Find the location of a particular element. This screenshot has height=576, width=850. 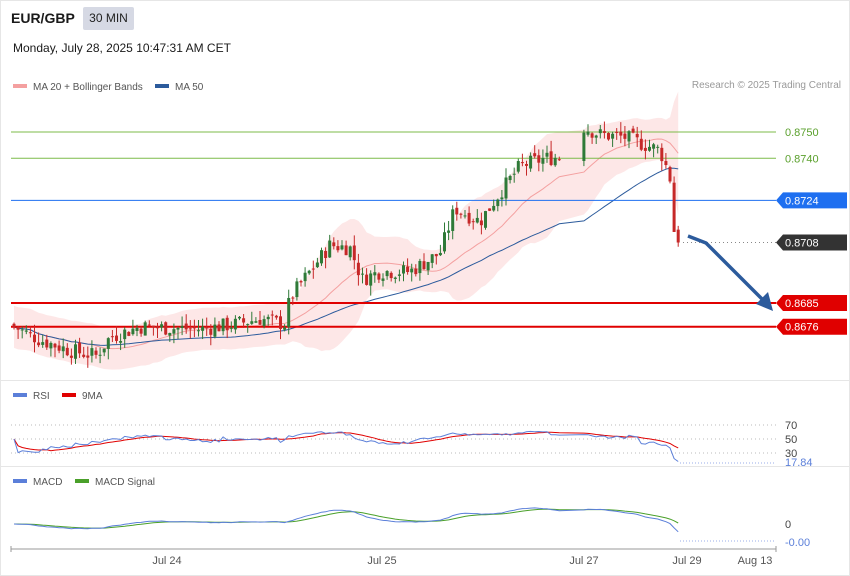

rsi-30-label: 30 is located at coordinates (791, 454).